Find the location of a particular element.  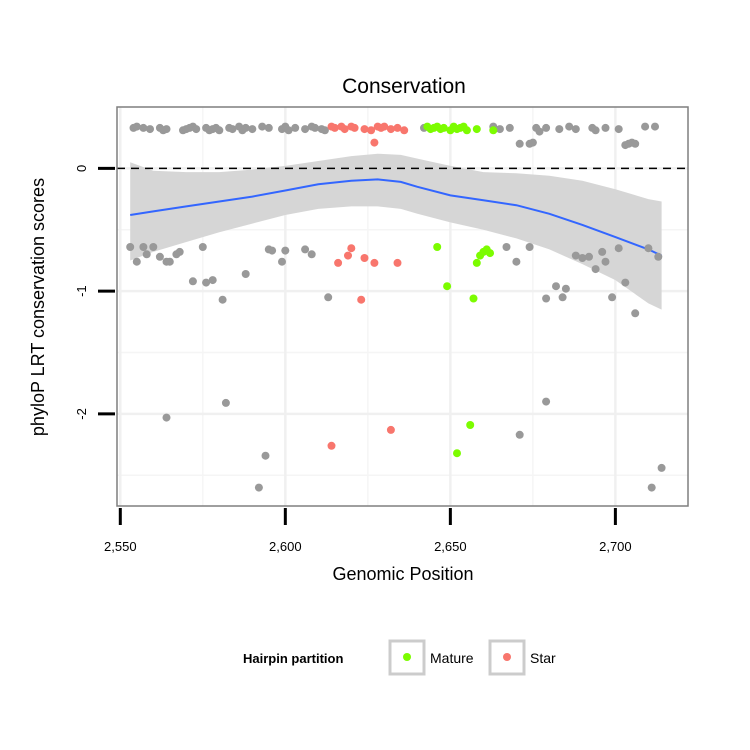

y-axis: 0 -1 -2 is located at coordinates (94, 292).